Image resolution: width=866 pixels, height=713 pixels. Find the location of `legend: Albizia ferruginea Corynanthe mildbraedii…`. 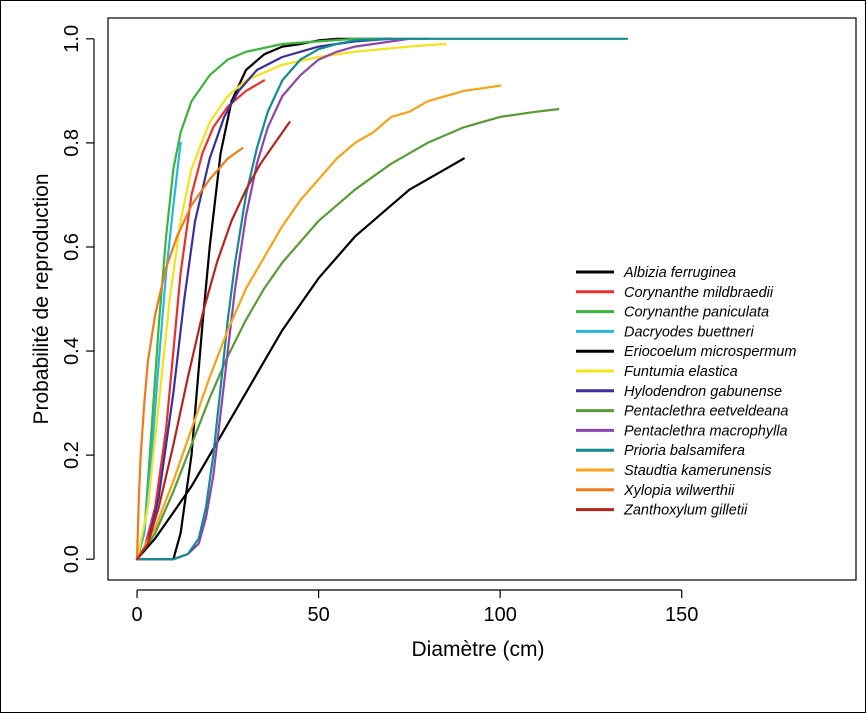

legend: Albizia ferruginea Corynanthe mildbraedii… is located at coordinates (686, 392).